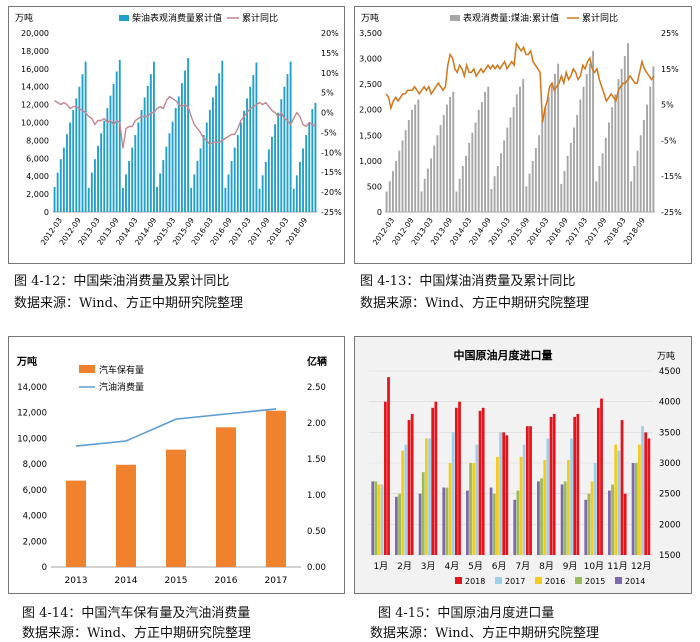 The height and width of the screenshot is (642, 700). I want to click on x-tick-label: 8月, so click(546, 566).